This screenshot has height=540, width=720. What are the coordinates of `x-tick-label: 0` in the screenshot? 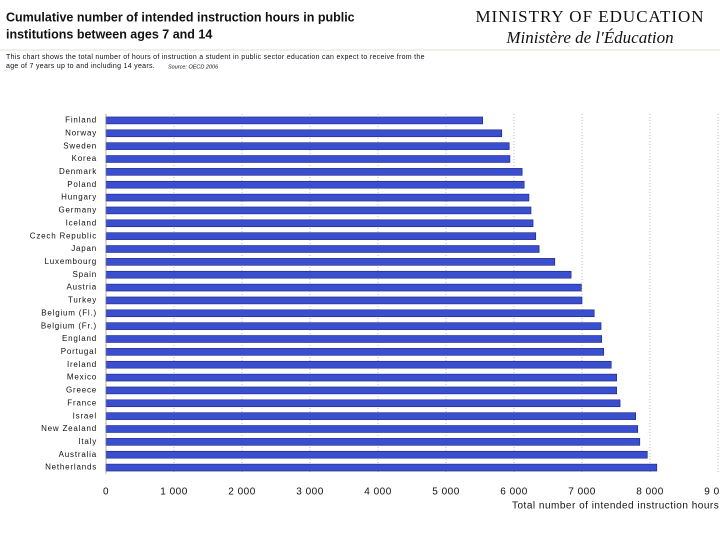 It's located at (106, 492).